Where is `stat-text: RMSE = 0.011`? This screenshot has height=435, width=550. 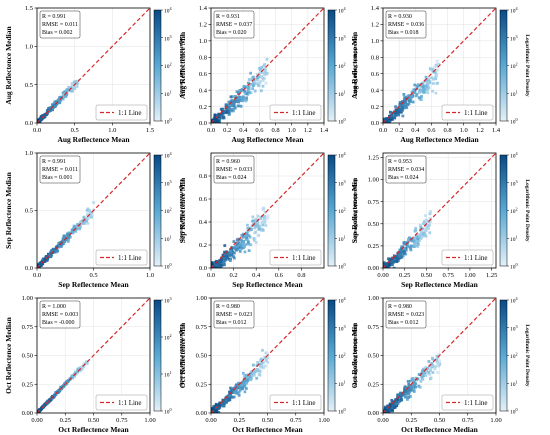
stat-text: RMSE = 0.011 is located at coordinates (60, 170).